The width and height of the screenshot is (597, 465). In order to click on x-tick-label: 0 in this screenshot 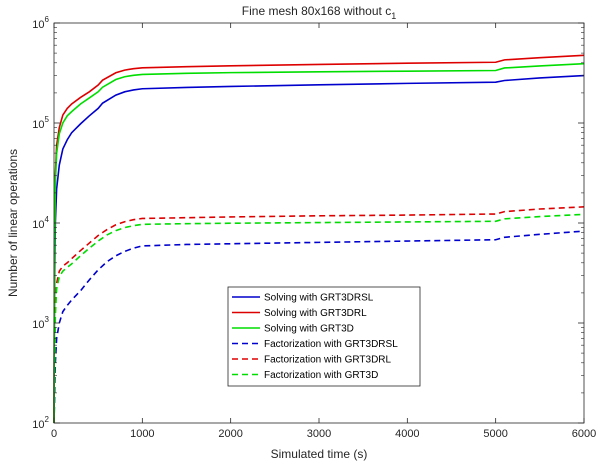, I will do `click(54, 434)`.